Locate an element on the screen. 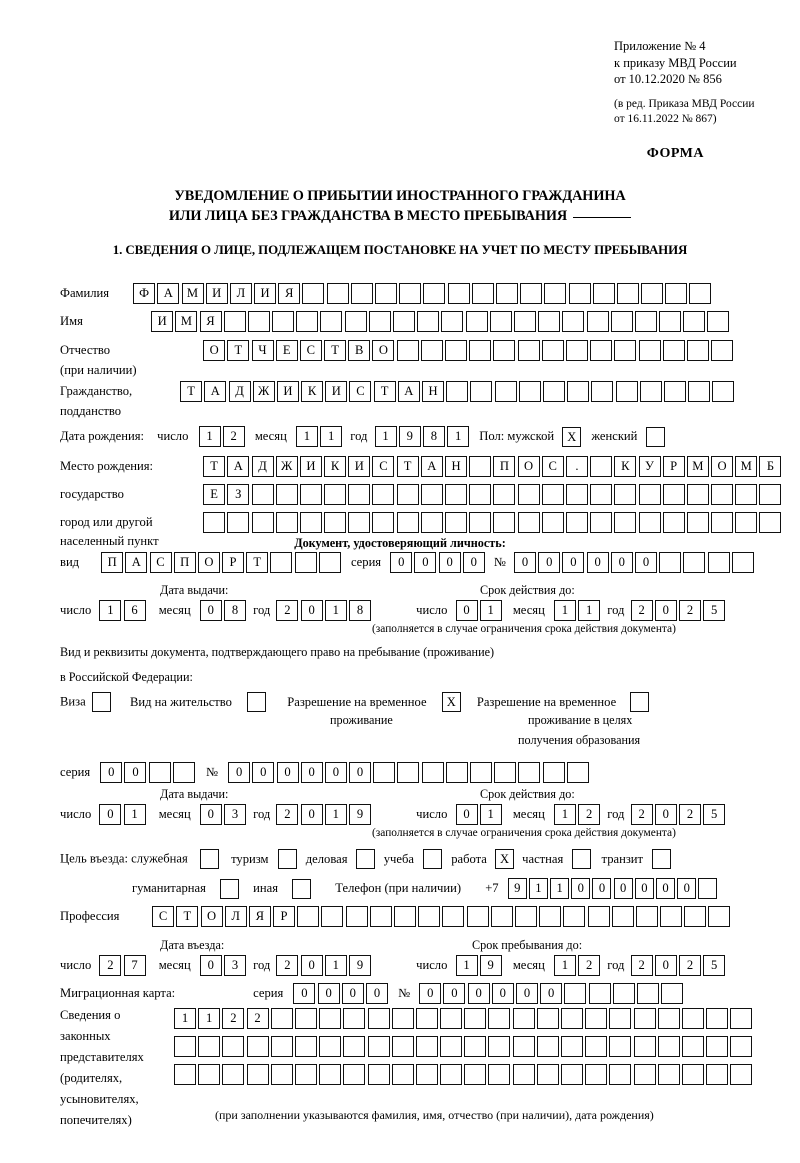  char-cell: 9 is located at coordinates (409, 436).